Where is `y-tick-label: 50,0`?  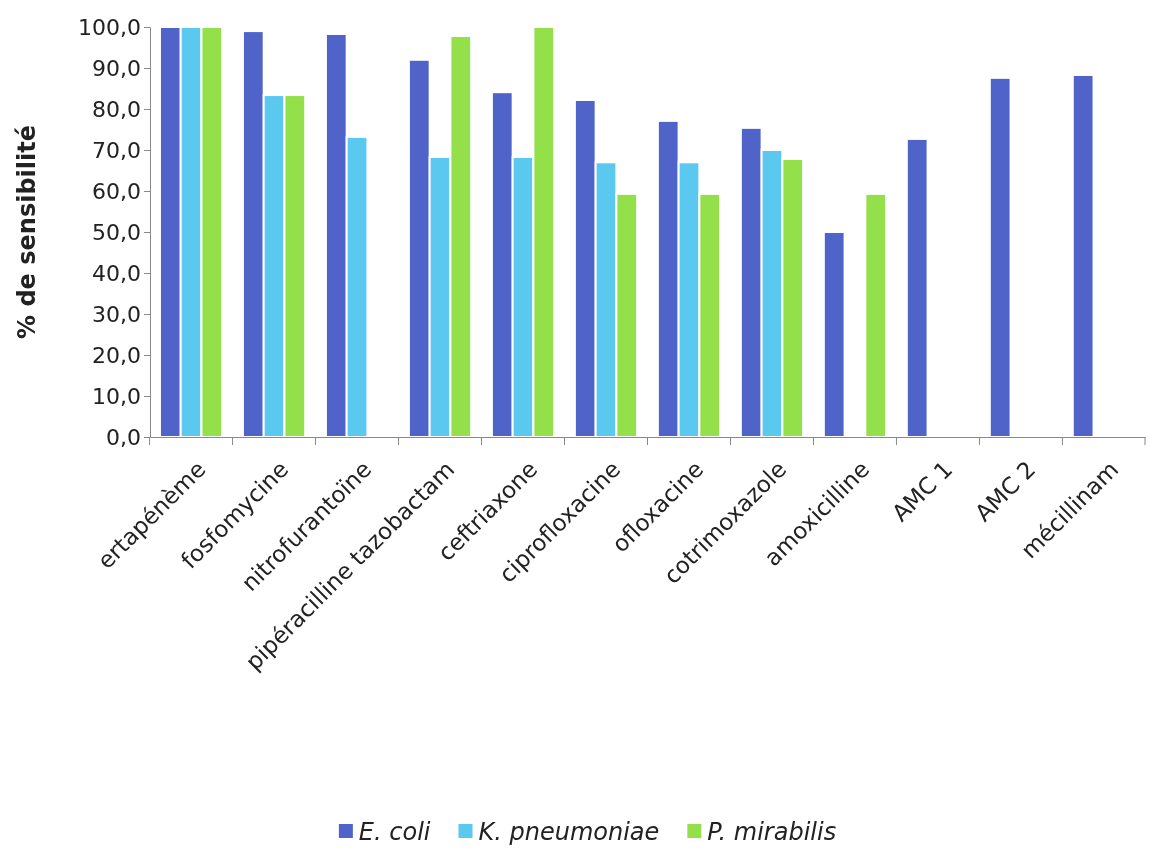 y-tick-label: 50,0 is located at coordinates (116, 232).